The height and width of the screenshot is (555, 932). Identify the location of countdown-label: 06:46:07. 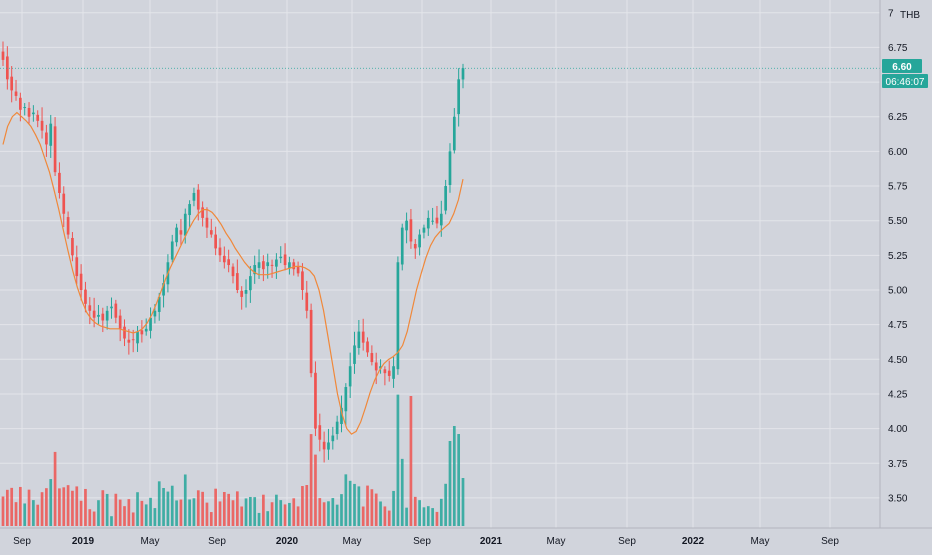
(905, 82).